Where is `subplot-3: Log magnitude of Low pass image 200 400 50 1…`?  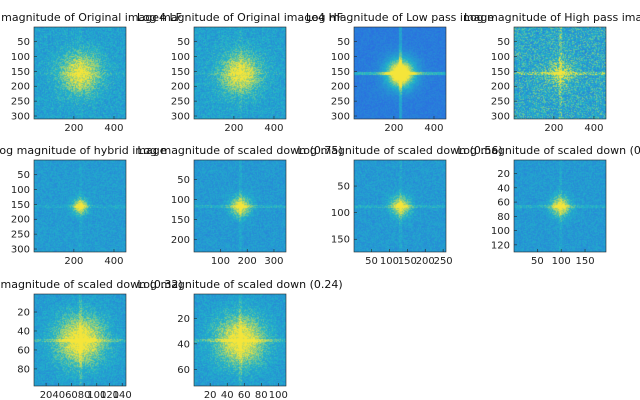
subplot-3: Log magnitude of Low pass image 200 400 50 1… is located at coordinates (400, 72).